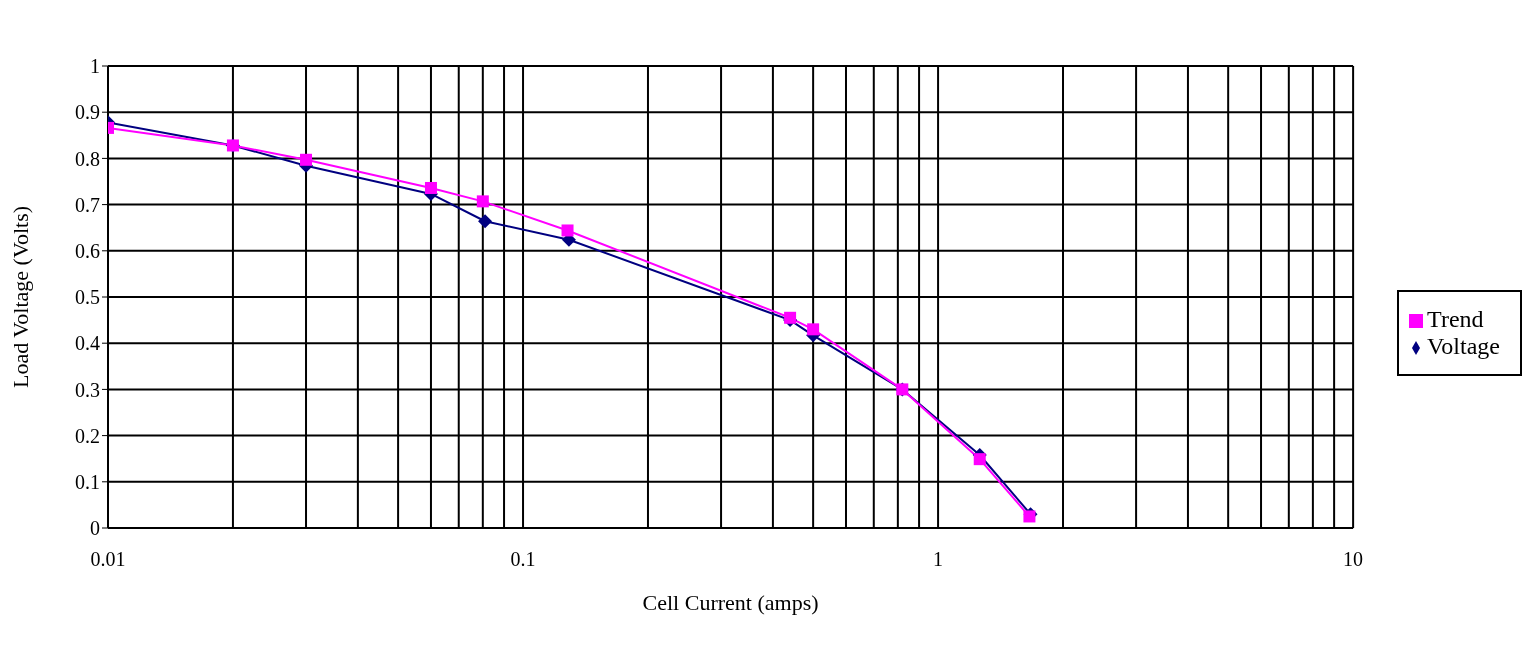 This screenshot has width=1538, height=669. I want to click on y-tick-label: 0.6, so click(87, 250).